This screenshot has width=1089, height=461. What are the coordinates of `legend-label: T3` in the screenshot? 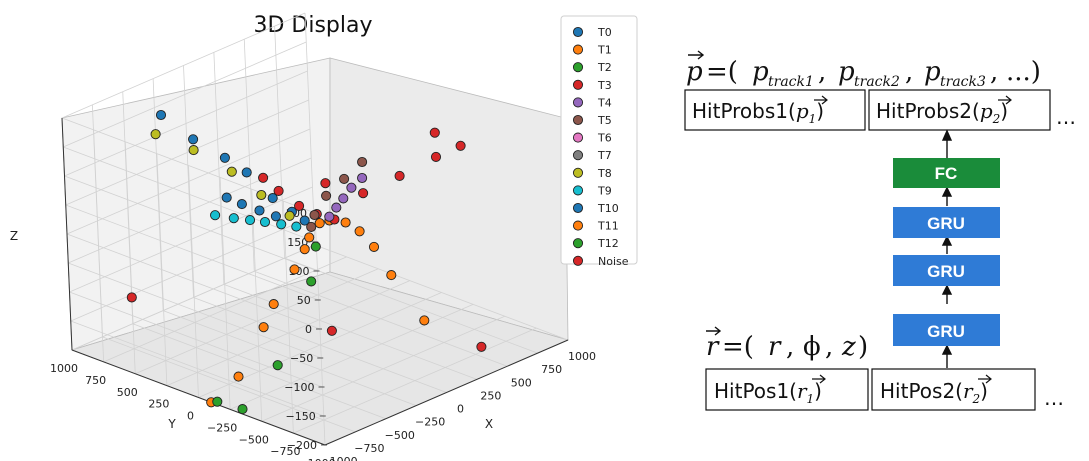 It's located at (604, 85).